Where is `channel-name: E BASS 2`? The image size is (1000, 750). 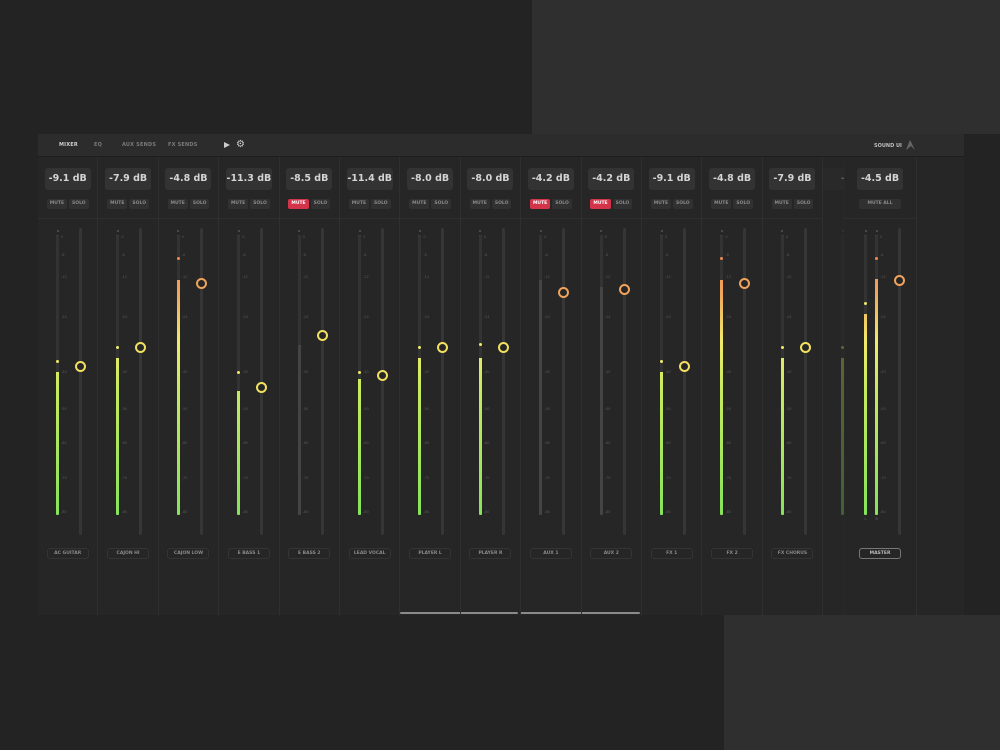
channel-name: E BASS 2 is located at coordinates (309, 553).